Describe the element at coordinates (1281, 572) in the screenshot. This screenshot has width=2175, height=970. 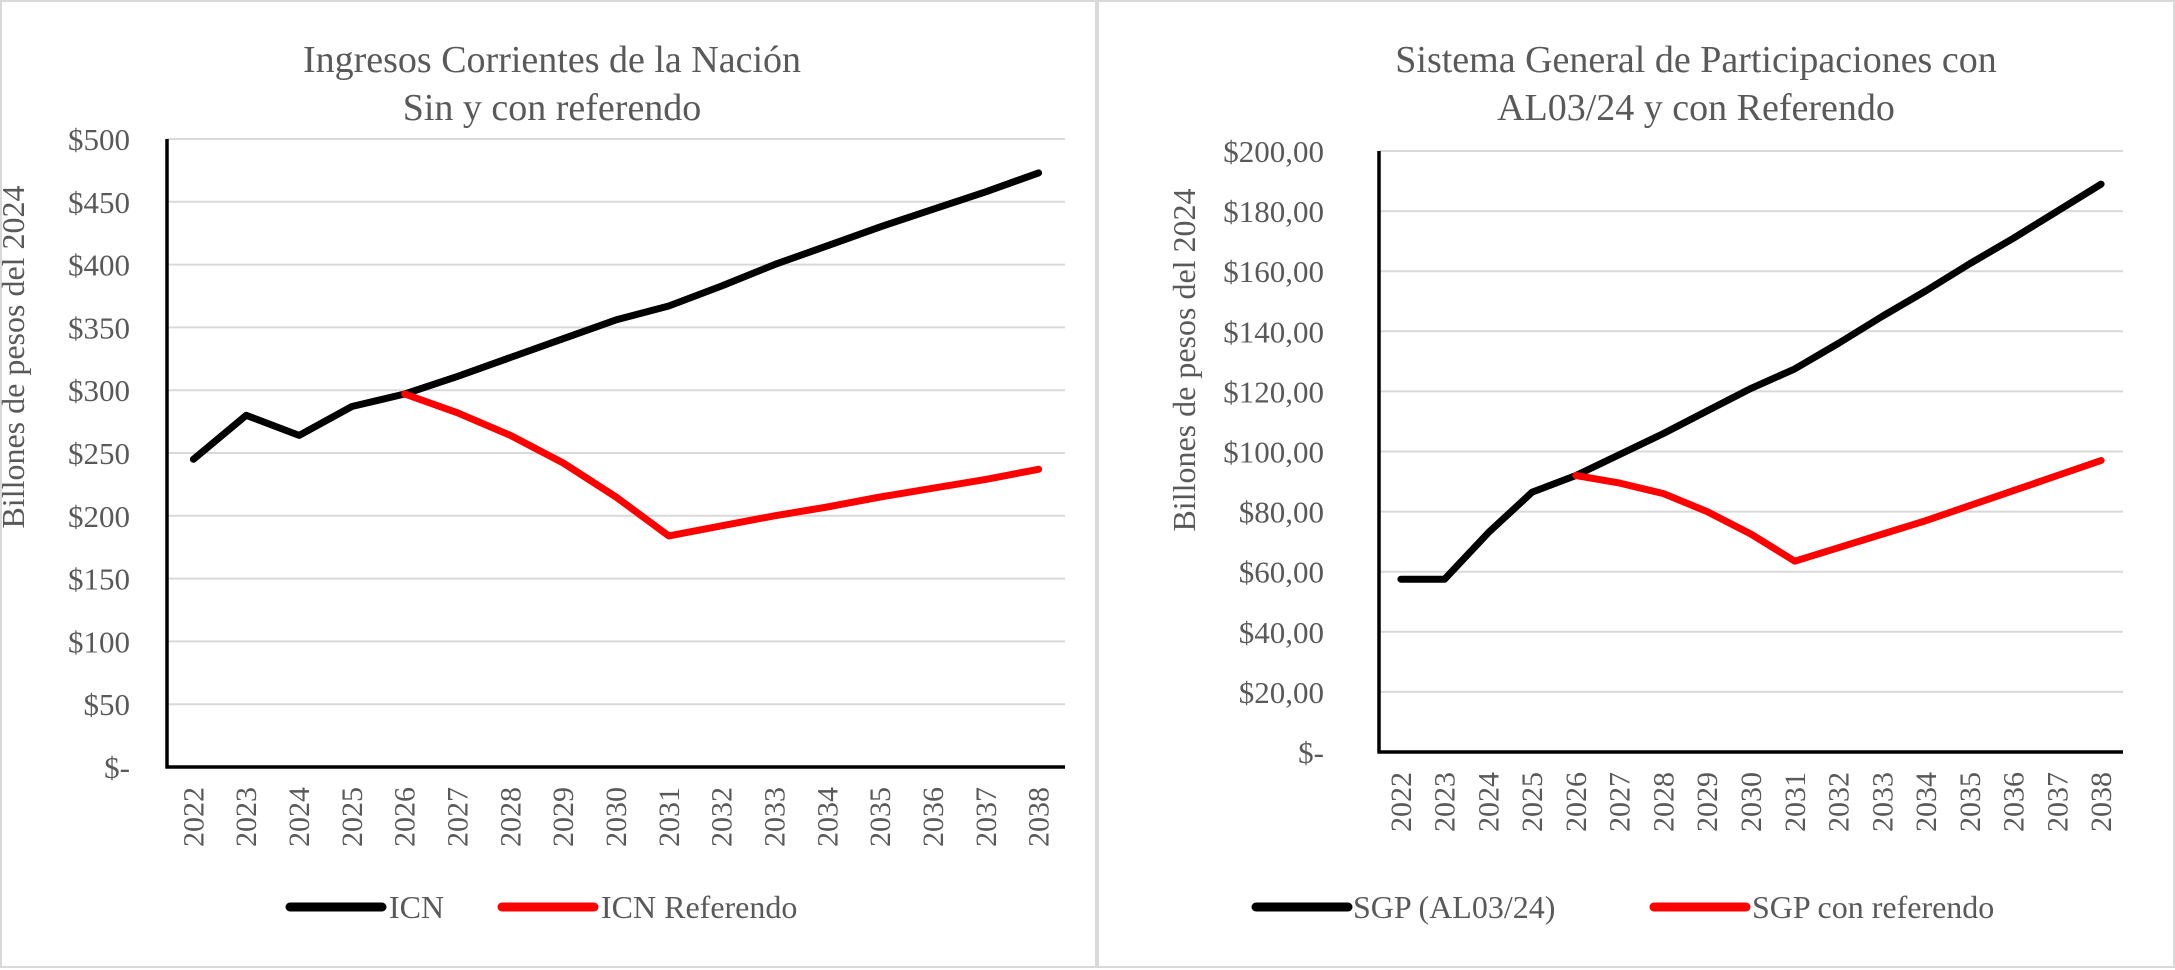
I see `y-tick-label: $60,00` at that location.